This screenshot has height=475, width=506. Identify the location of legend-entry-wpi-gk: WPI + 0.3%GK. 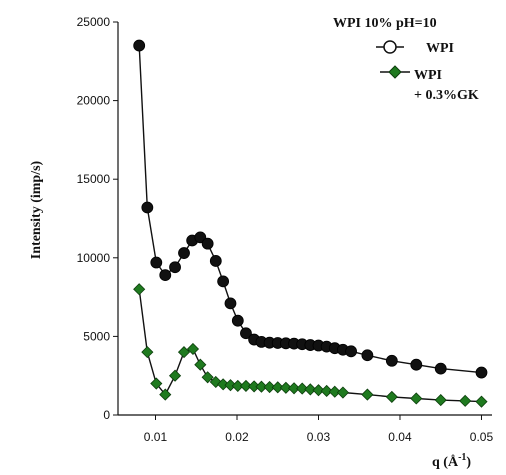
(429, 84).